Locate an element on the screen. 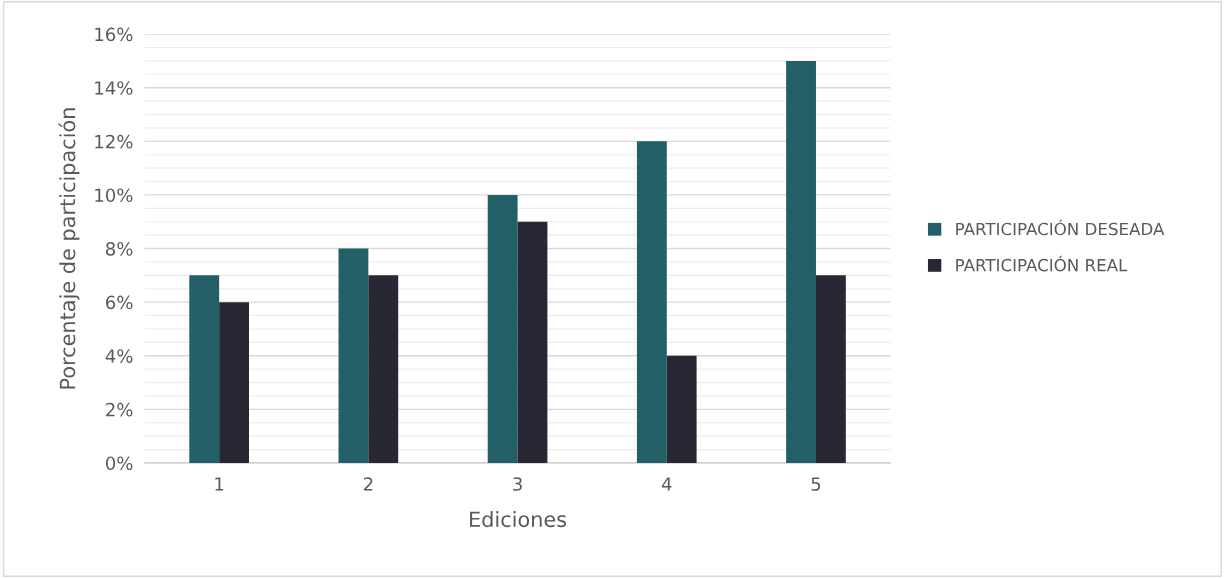  y-tick-label: 12% is located at coordinates (114, 141).